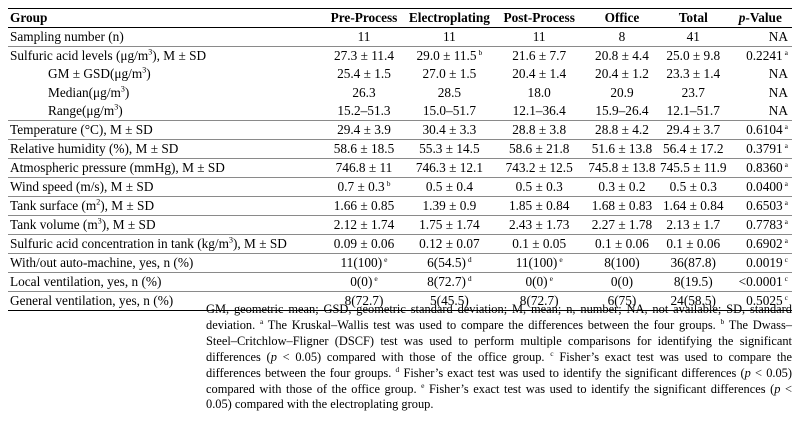 This screenshot has width=800, height=445. I want to click on row-label-text: Relative humidity (%), M ± SD, so click(94, 149).